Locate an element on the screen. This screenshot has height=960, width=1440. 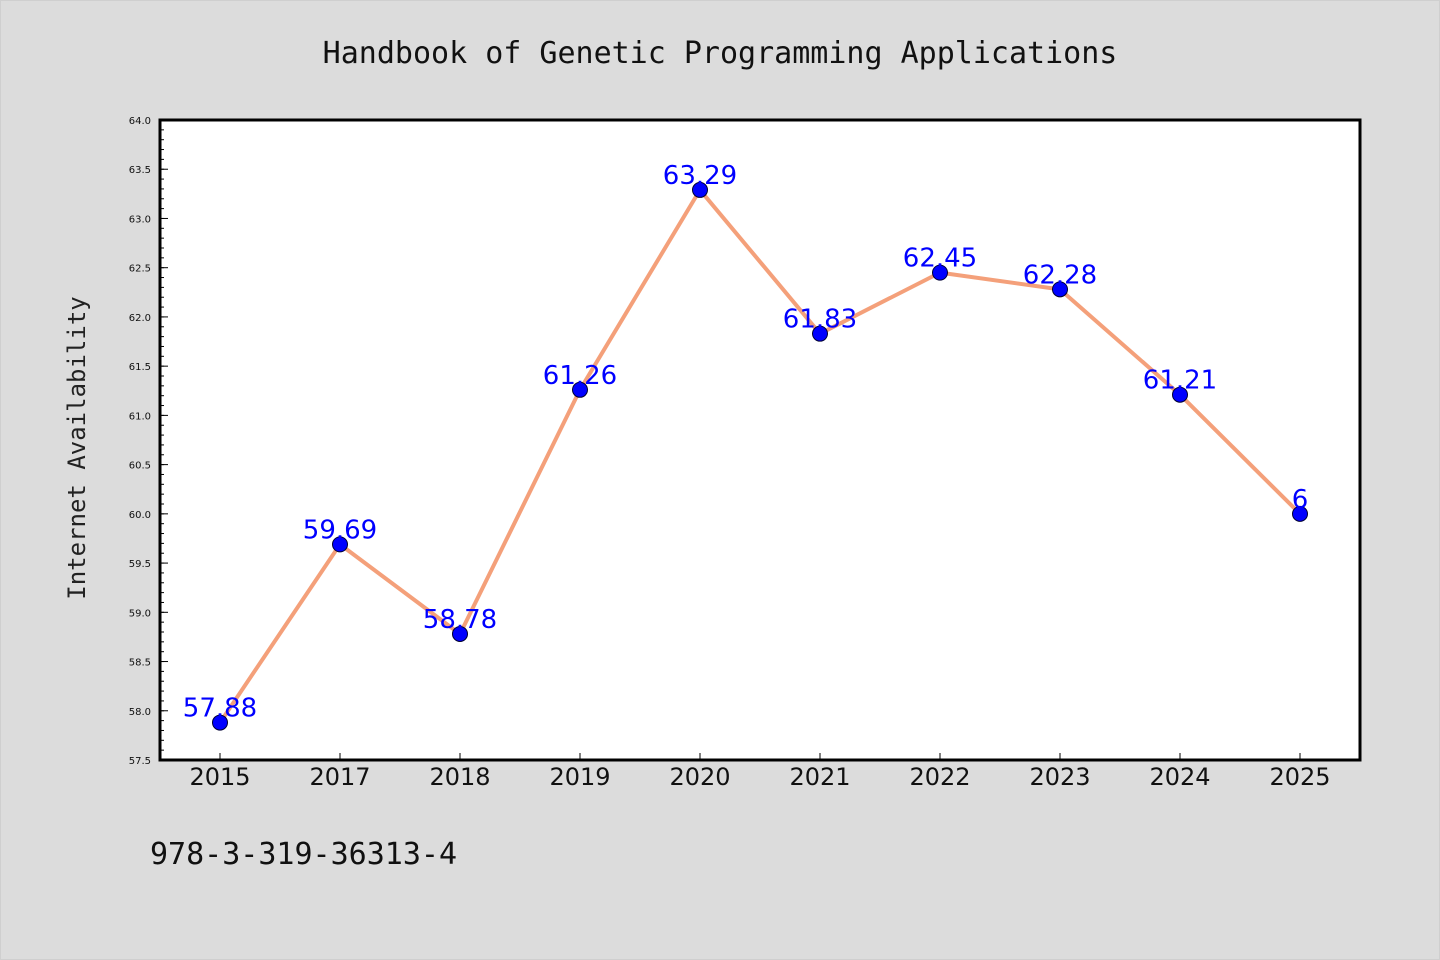
y-tick-label: 59.5 is located at coordinates (140, 564).